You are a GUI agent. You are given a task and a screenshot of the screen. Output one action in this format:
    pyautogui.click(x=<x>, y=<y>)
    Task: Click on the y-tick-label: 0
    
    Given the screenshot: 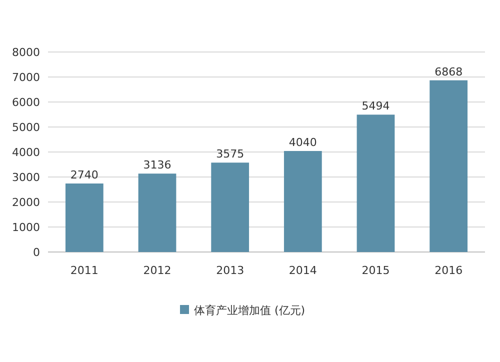 What is the action you would take?
    pyautogui.click(x=36, y=252)
    